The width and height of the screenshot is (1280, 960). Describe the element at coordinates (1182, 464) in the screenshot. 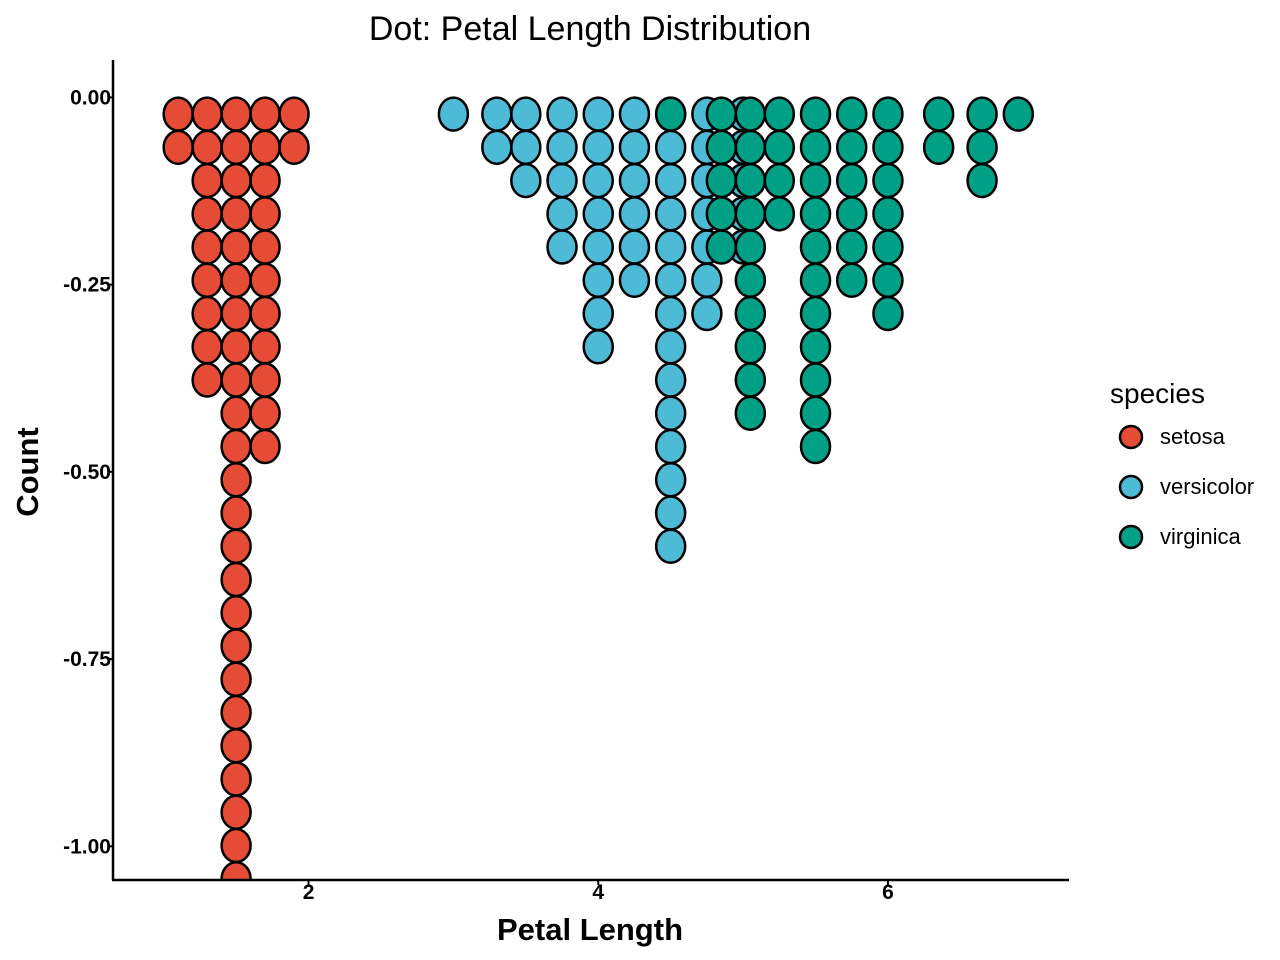

I see `legend: species setosa versicolor virginica` at that location.